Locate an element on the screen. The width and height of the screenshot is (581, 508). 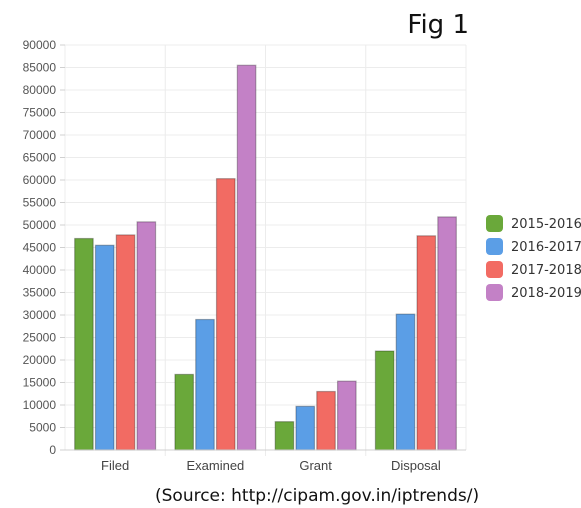
figure-label: Fig 1 is located at coordinates (438, 25).